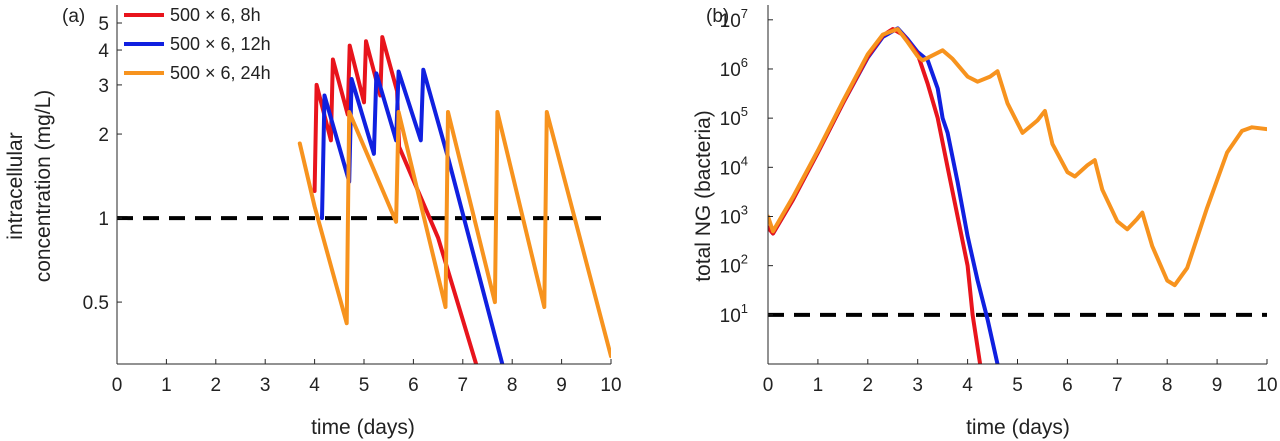 This screenshot has height=441, width=1280. What do you see at coordinates (265, 385) in the screenshot?
I see `panel-a-x-tick-label-3: 3` at bounding box center [265, 385].